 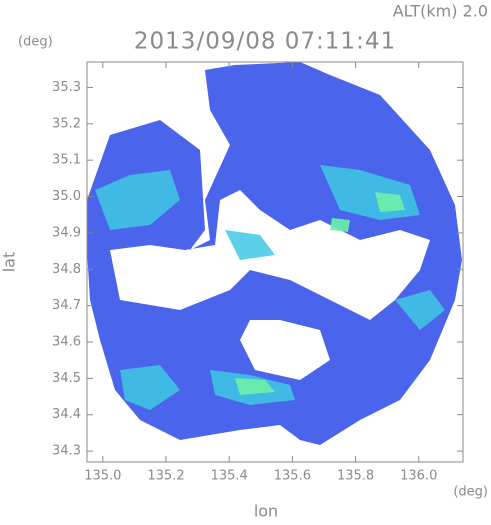 I want to click on y-label: lat, so click(x=9, y=262).